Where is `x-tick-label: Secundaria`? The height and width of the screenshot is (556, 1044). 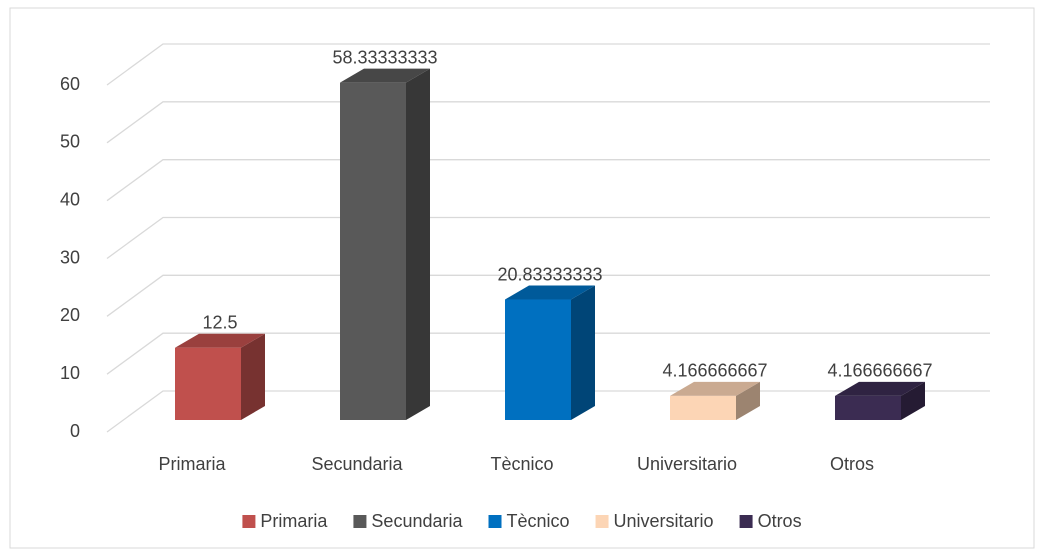
x-tick-label: Secundaria is located at coordinates (357, 464).